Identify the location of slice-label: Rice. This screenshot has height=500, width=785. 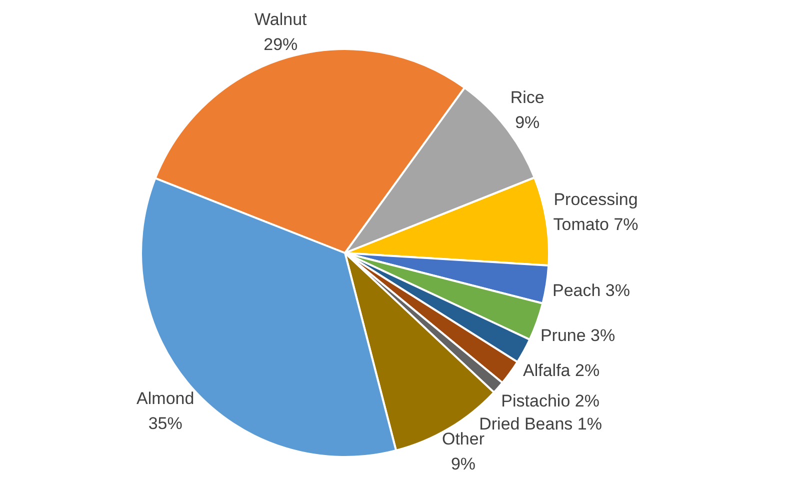
(527, 98).